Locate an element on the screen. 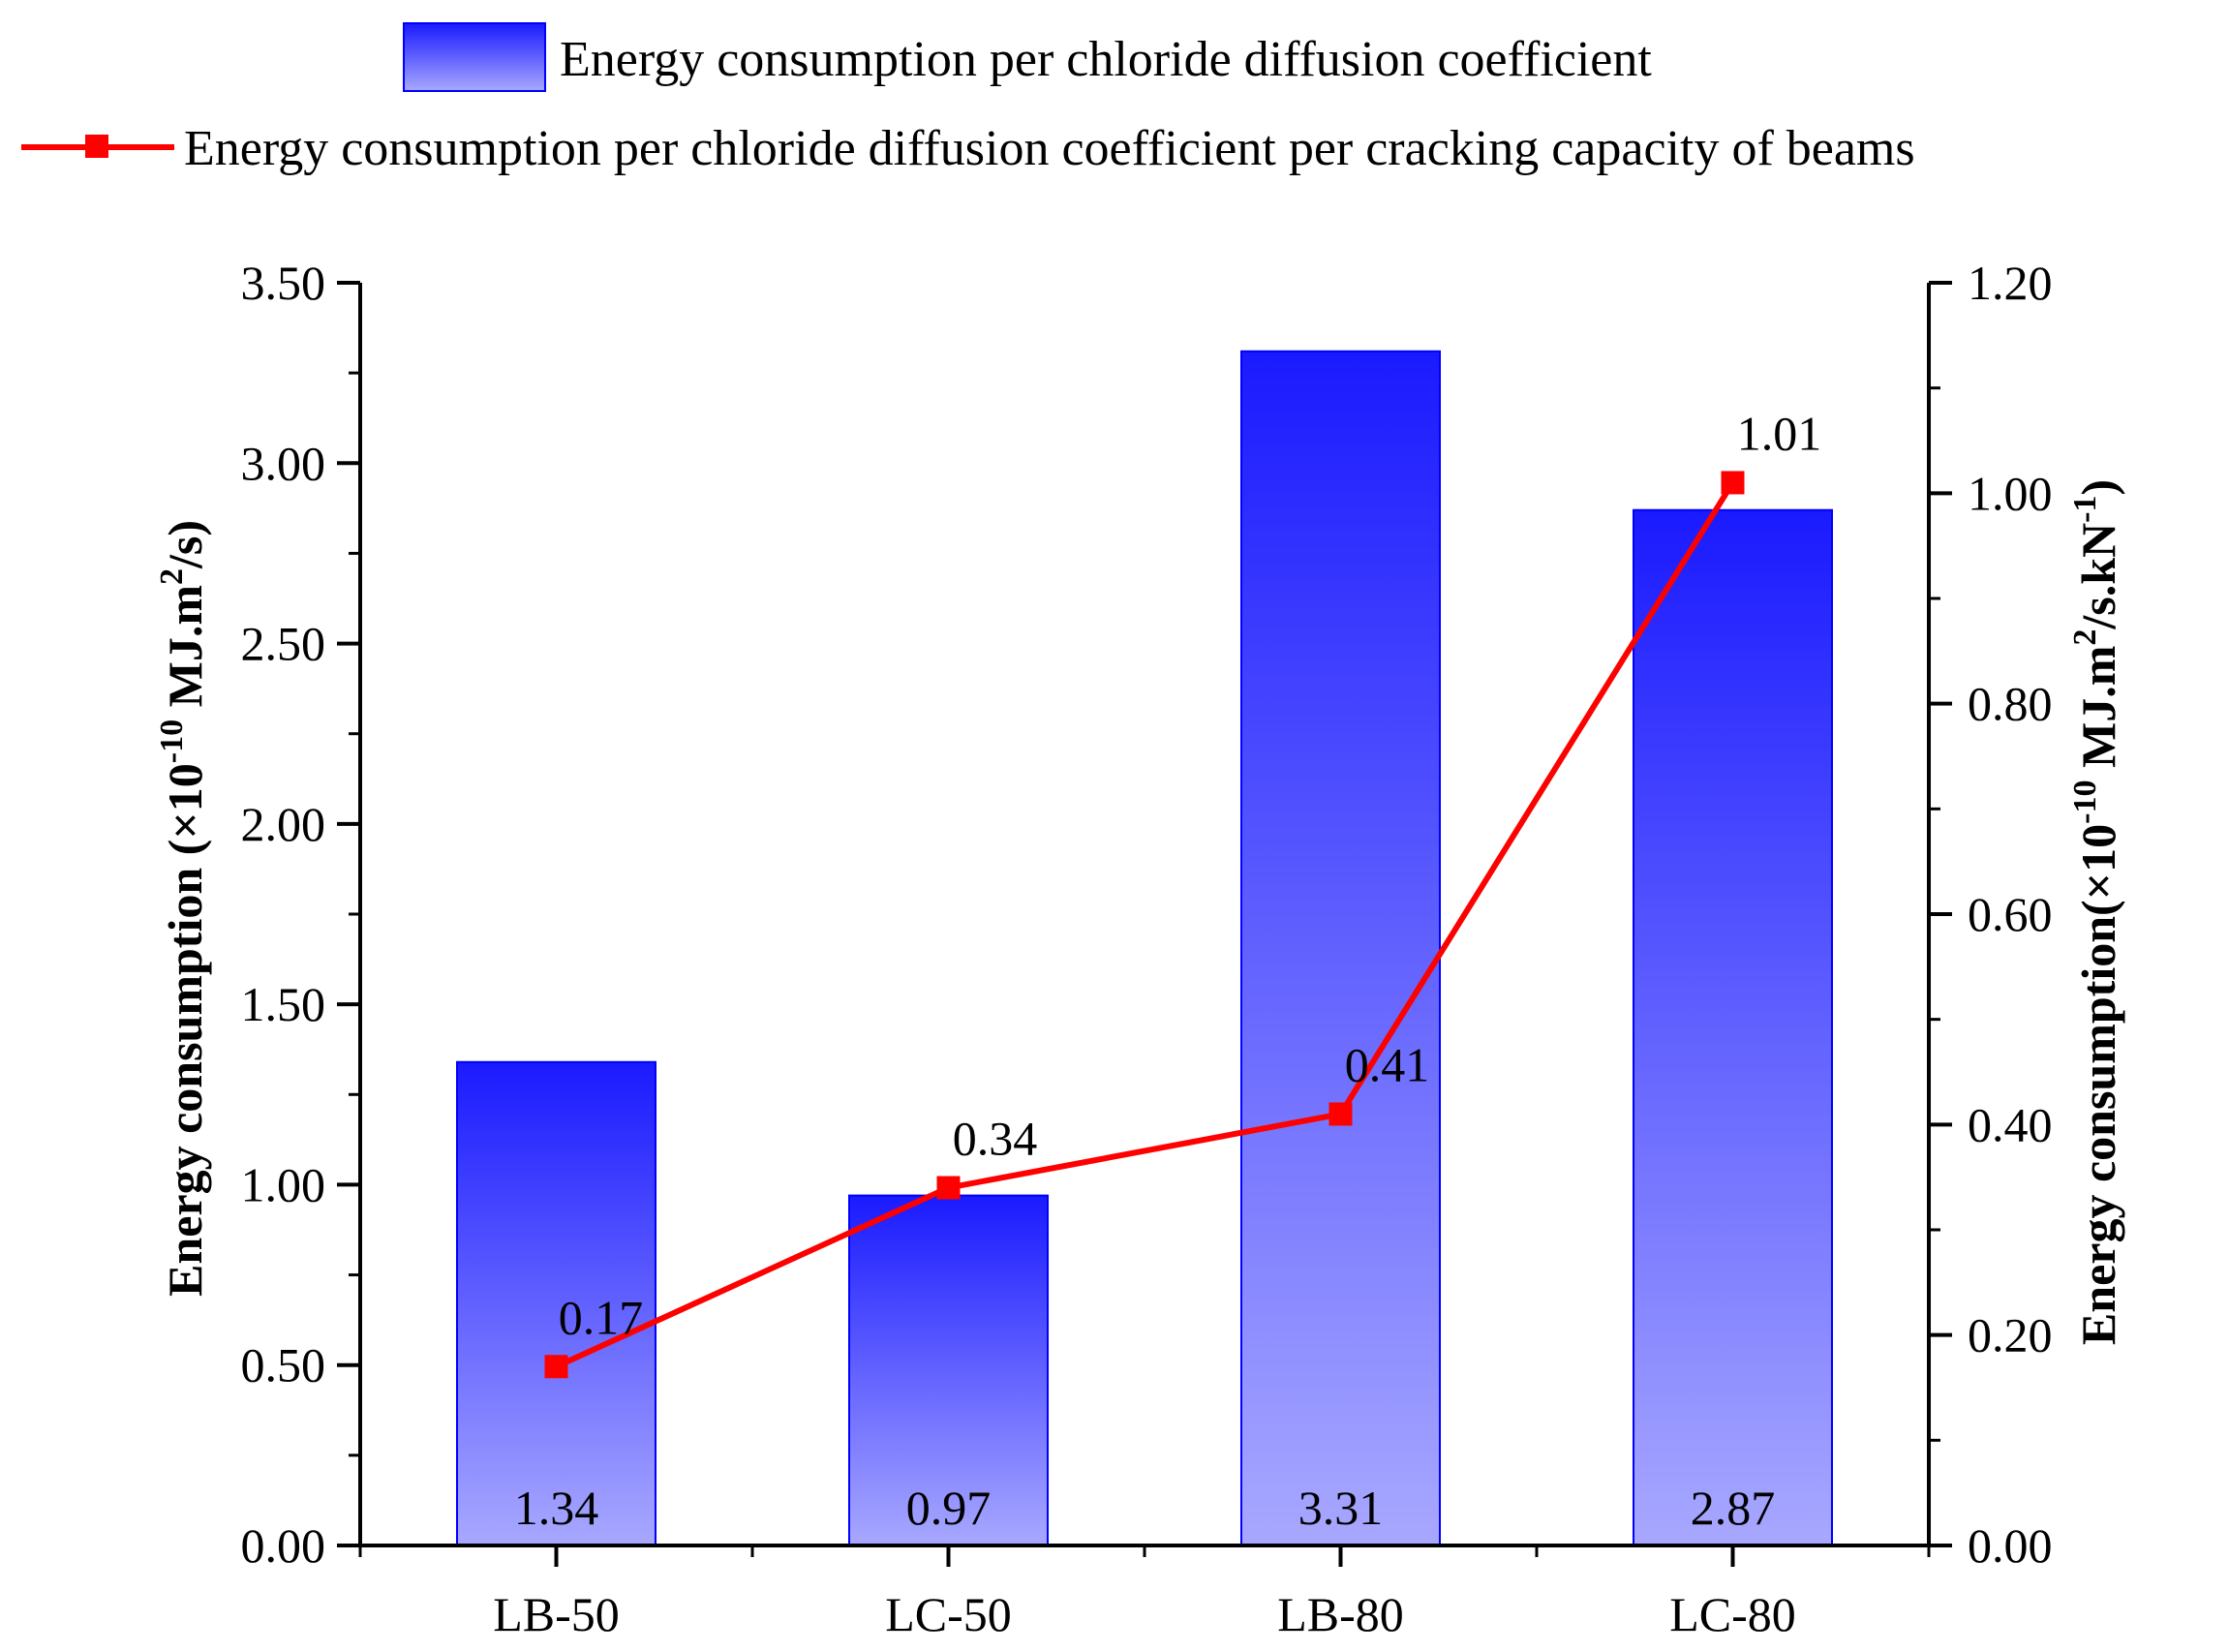 The image size is (2229, 1652). x-tick-label-LC-80: LC-80 is located at coordinates (1732, 1614).